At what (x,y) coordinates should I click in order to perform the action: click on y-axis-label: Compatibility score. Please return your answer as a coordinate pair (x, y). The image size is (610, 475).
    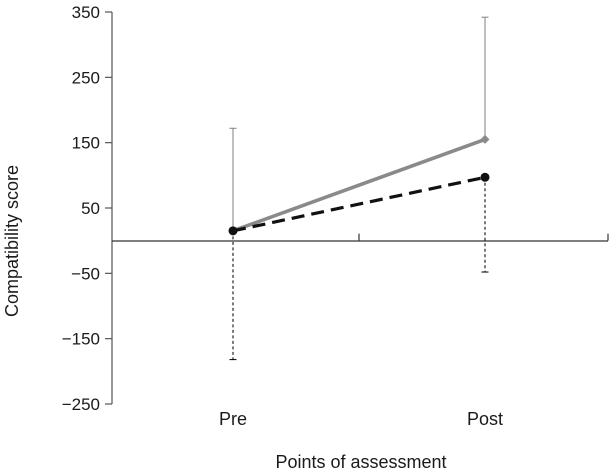
    Looking at the image, I should click on (12, 241).